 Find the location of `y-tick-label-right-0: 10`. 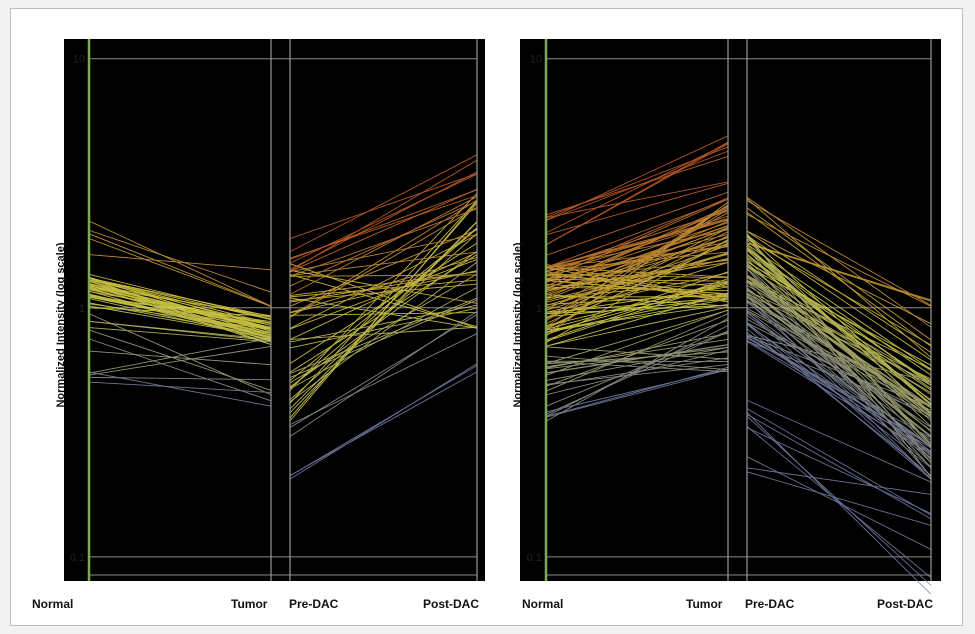

y-tick-label-right-0: 10 is located at coordinates (536, 60).